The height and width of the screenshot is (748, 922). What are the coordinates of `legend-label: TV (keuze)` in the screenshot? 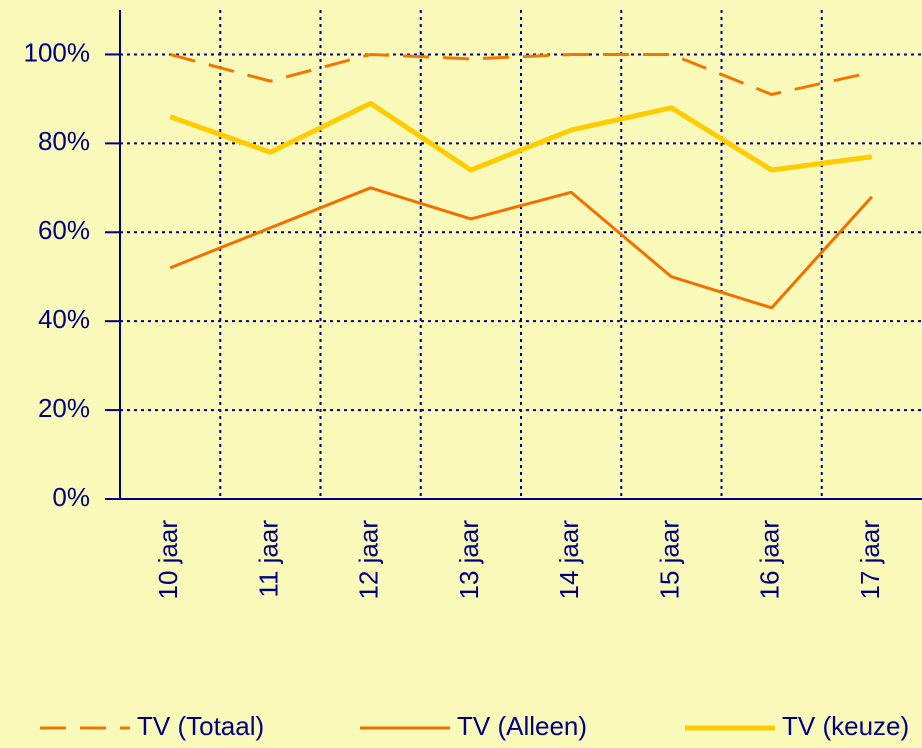 It's located at (845, 726).